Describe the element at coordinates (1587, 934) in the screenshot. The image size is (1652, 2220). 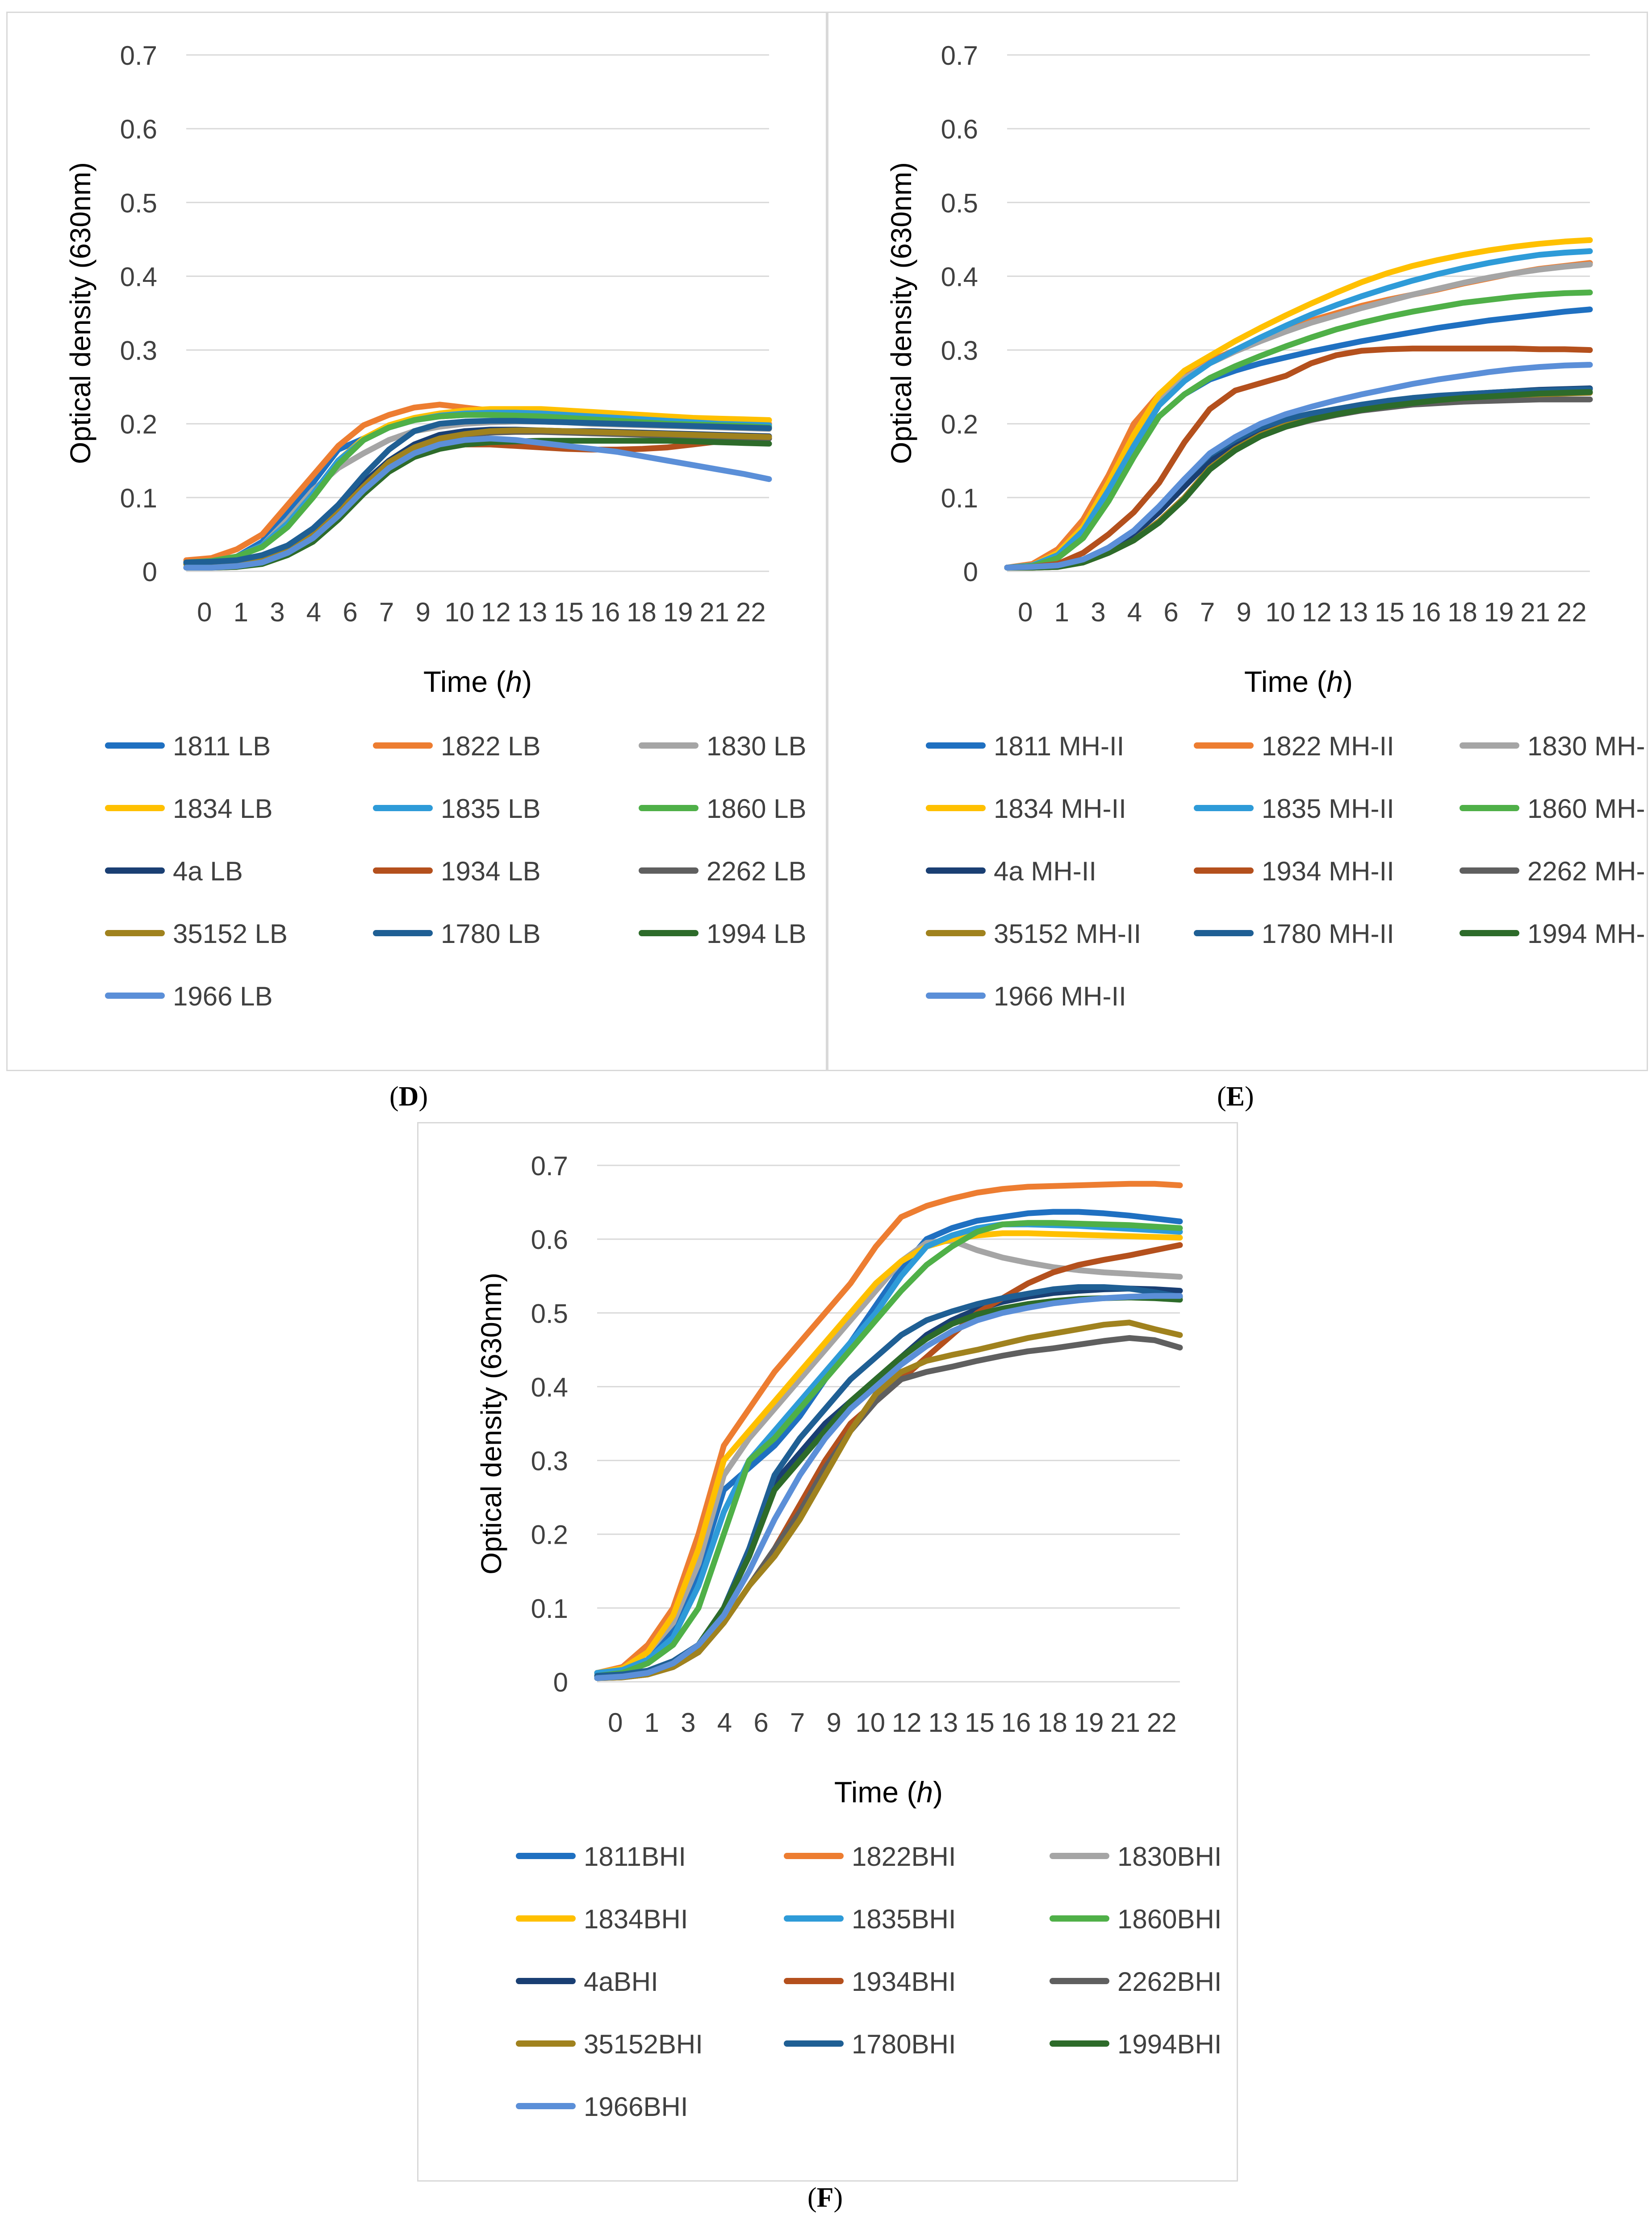
I see `legend-label-1994: 1994 MH-II` at that location.